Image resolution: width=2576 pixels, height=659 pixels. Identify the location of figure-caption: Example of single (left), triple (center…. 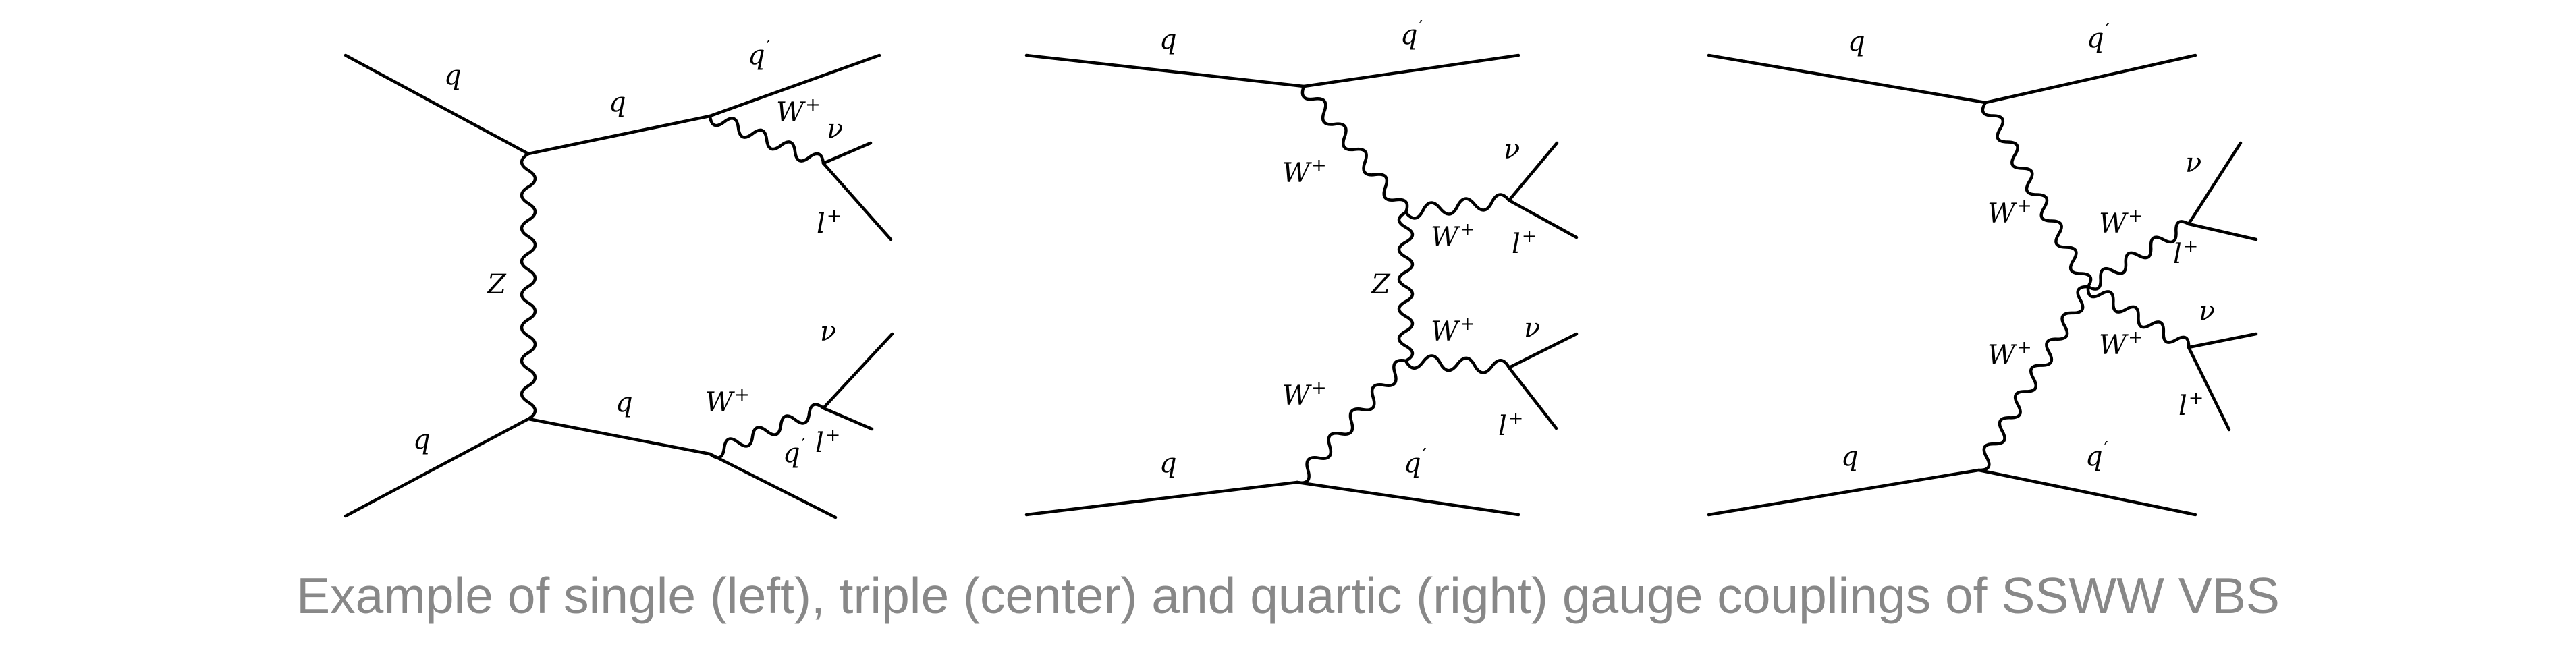
(1288, 595).